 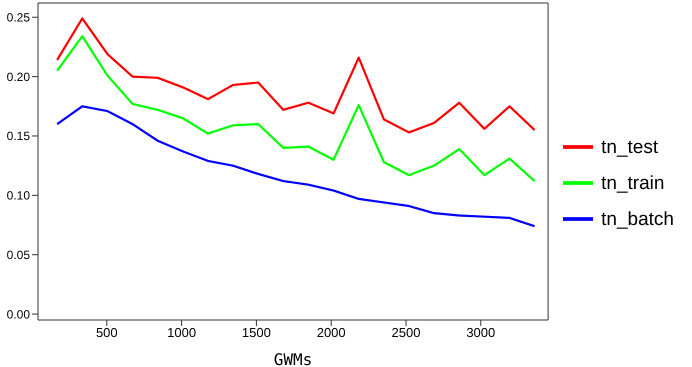 I want to click on x-tick-label: 2000, so click(x=331, y=332).